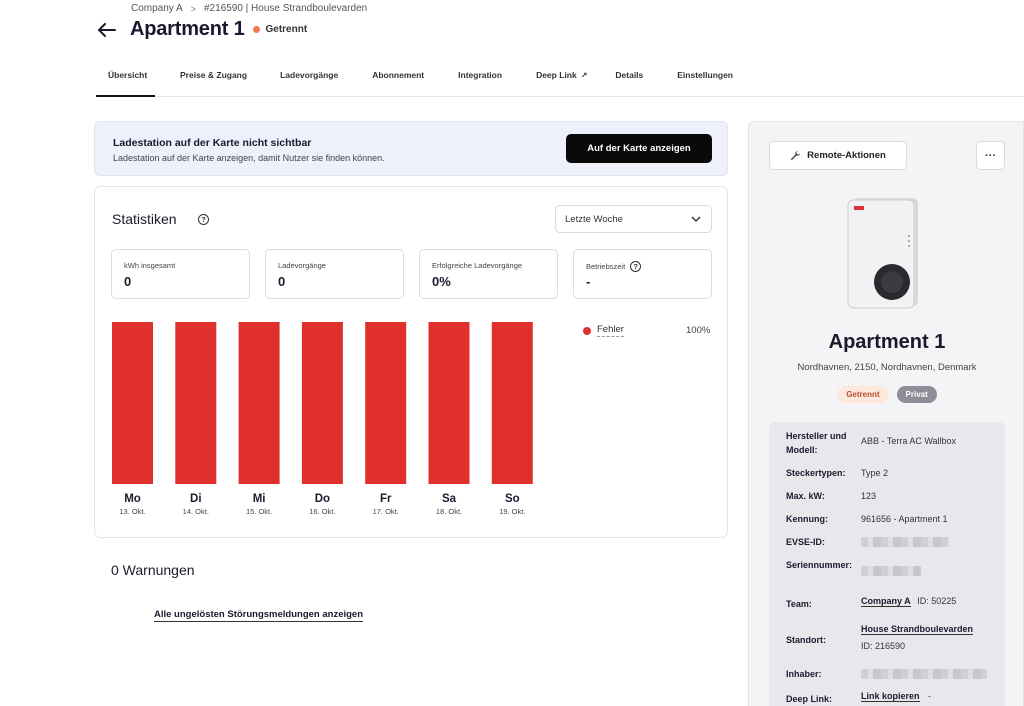  What do you see at coordinates (816, 443) in the screenshot?
I see `manufacturer-label: Hersteller und Modell:` at bounding box center [816, 443].